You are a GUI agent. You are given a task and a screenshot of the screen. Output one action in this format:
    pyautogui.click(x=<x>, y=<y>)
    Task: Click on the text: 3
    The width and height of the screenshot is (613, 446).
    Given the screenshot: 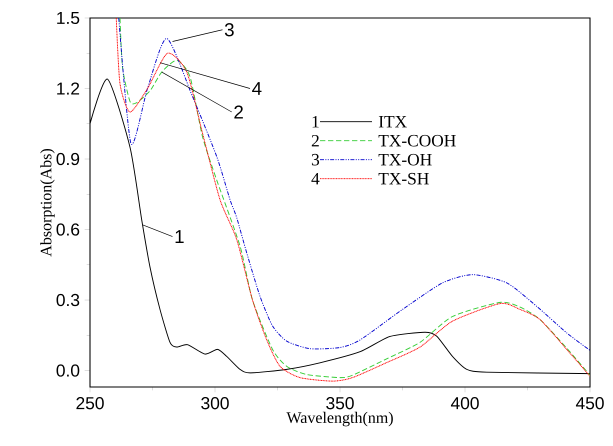 What is the action you would take?
    pyautogui.click(x=316, y=160)
    